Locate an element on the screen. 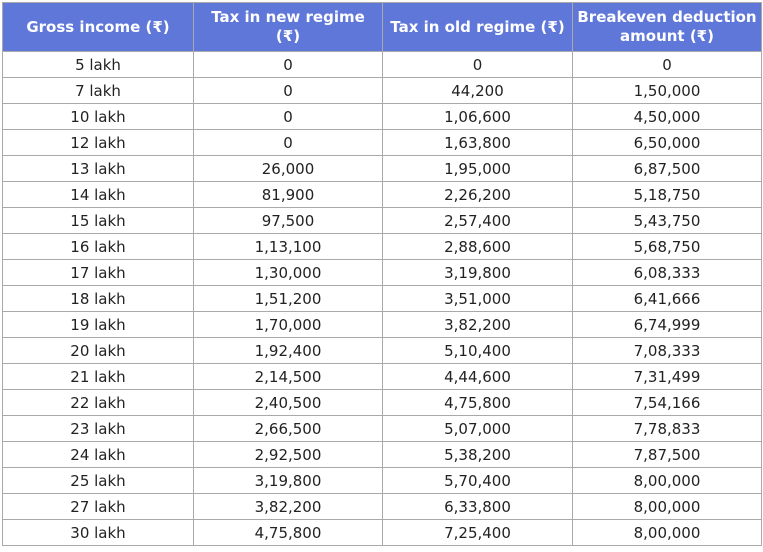  table-row: 14 lakh 81,900 2,26,200 5,18,750 is located at coordinates (382, 194).